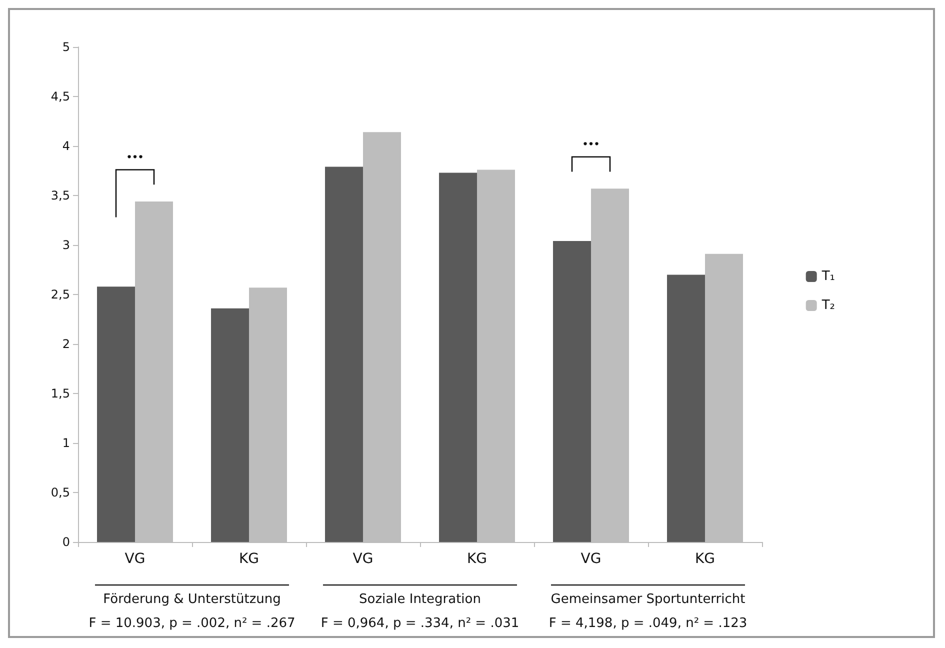 The image size is (945, 648). What do you see at coordinates (828, 276) in the screenshot?
I see `legend-label: T₁` at bounding box center [828, 276].